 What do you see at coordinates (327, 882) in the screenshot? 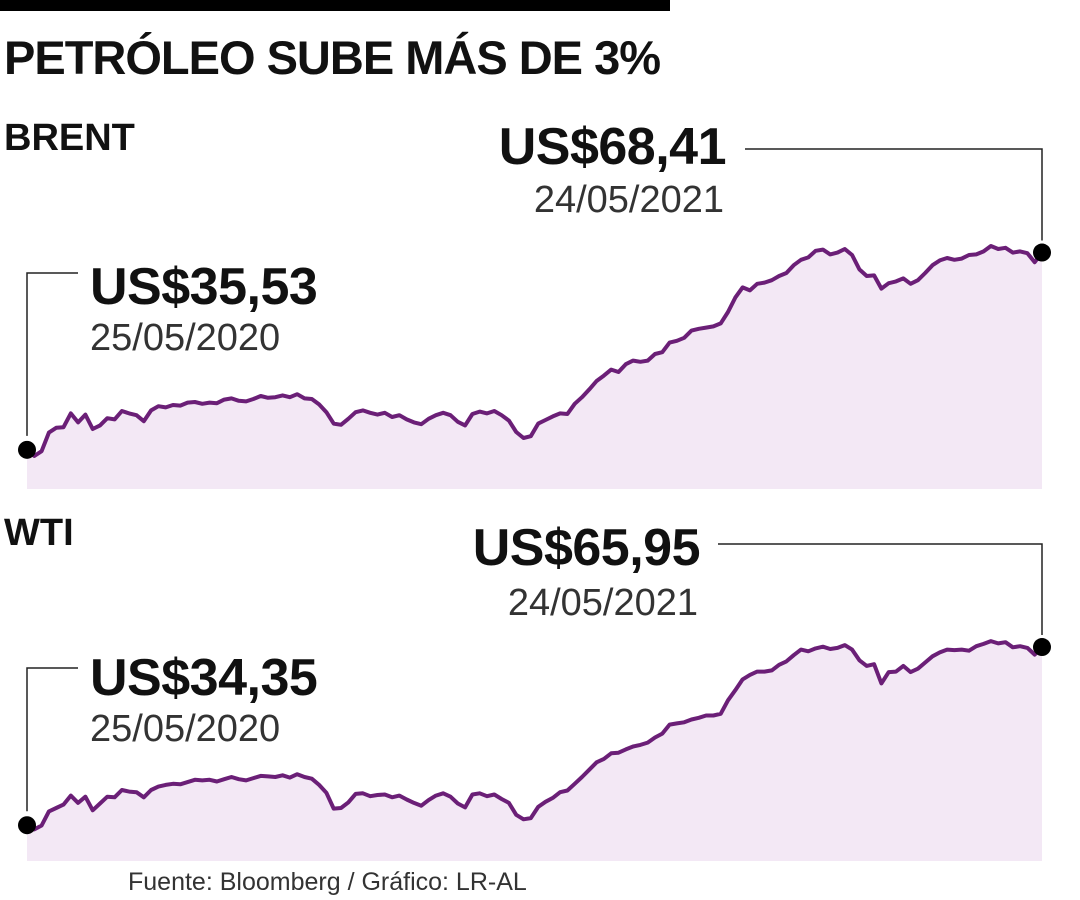
I see `source-note: Fuente: Bloomberg / Gráfico: LR-AL` at bounding box center [327, 882].